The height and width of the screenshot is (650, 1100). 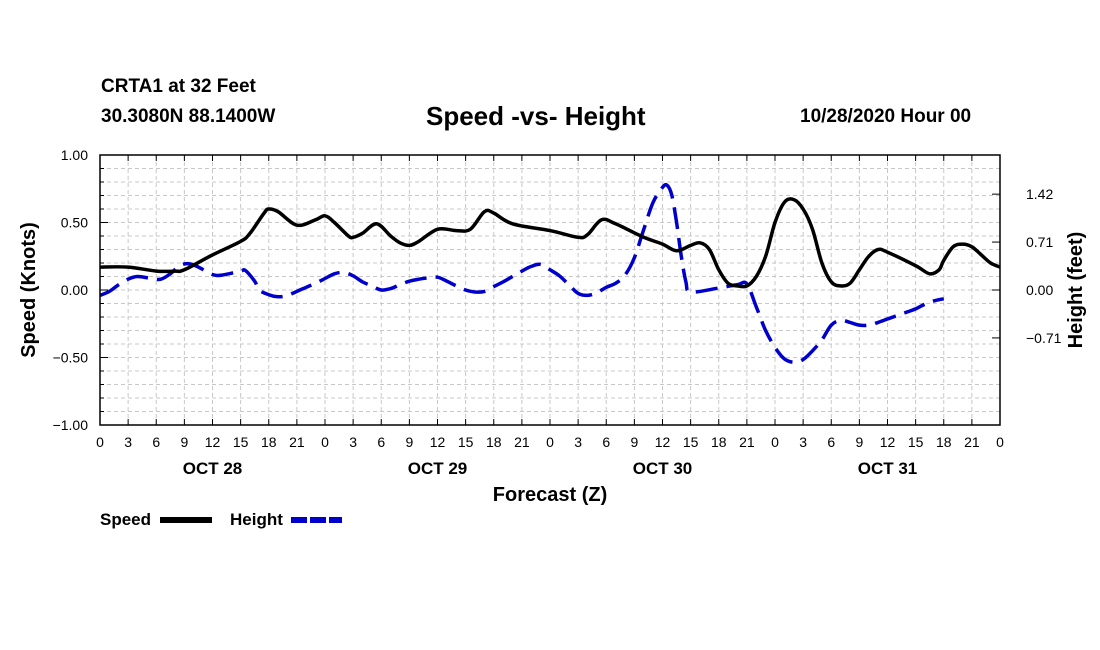 I want to click on y-right-tick-label: 0.71, so click(x=1039, y=242).